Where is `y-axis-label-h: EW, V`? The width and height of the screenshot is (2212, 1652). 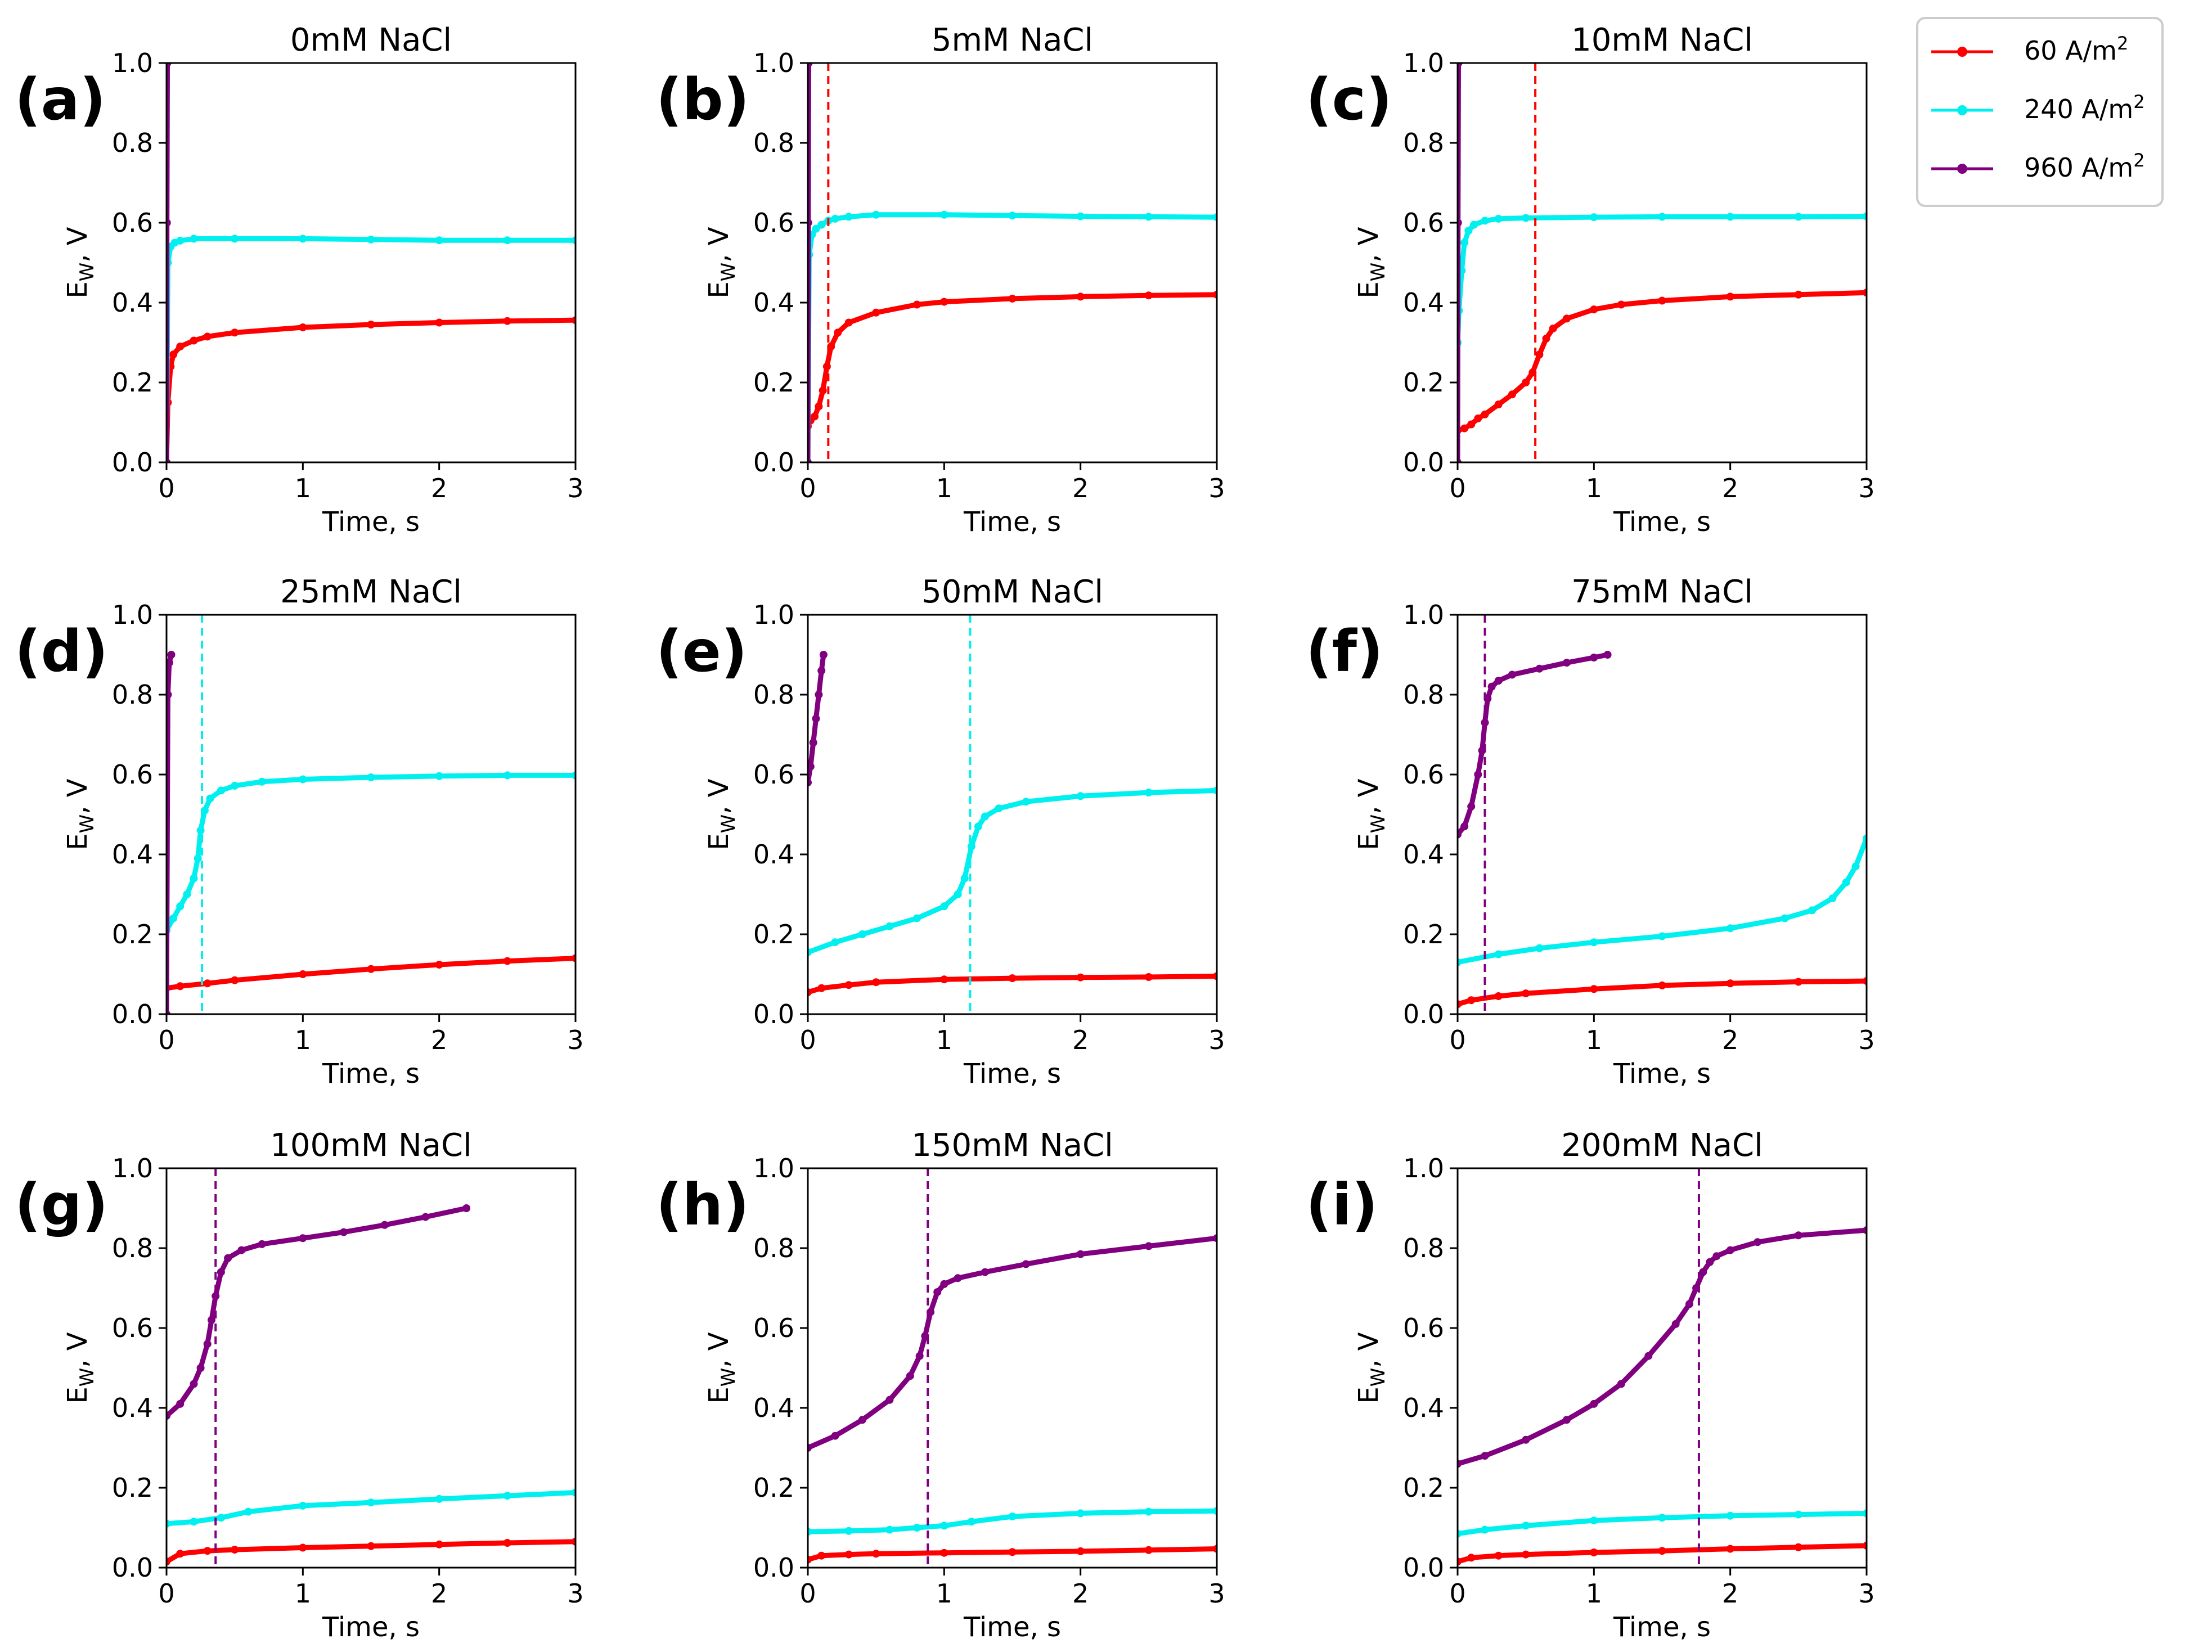
y-axis-label-h: EW, V is located at coordinates (721, 1367).